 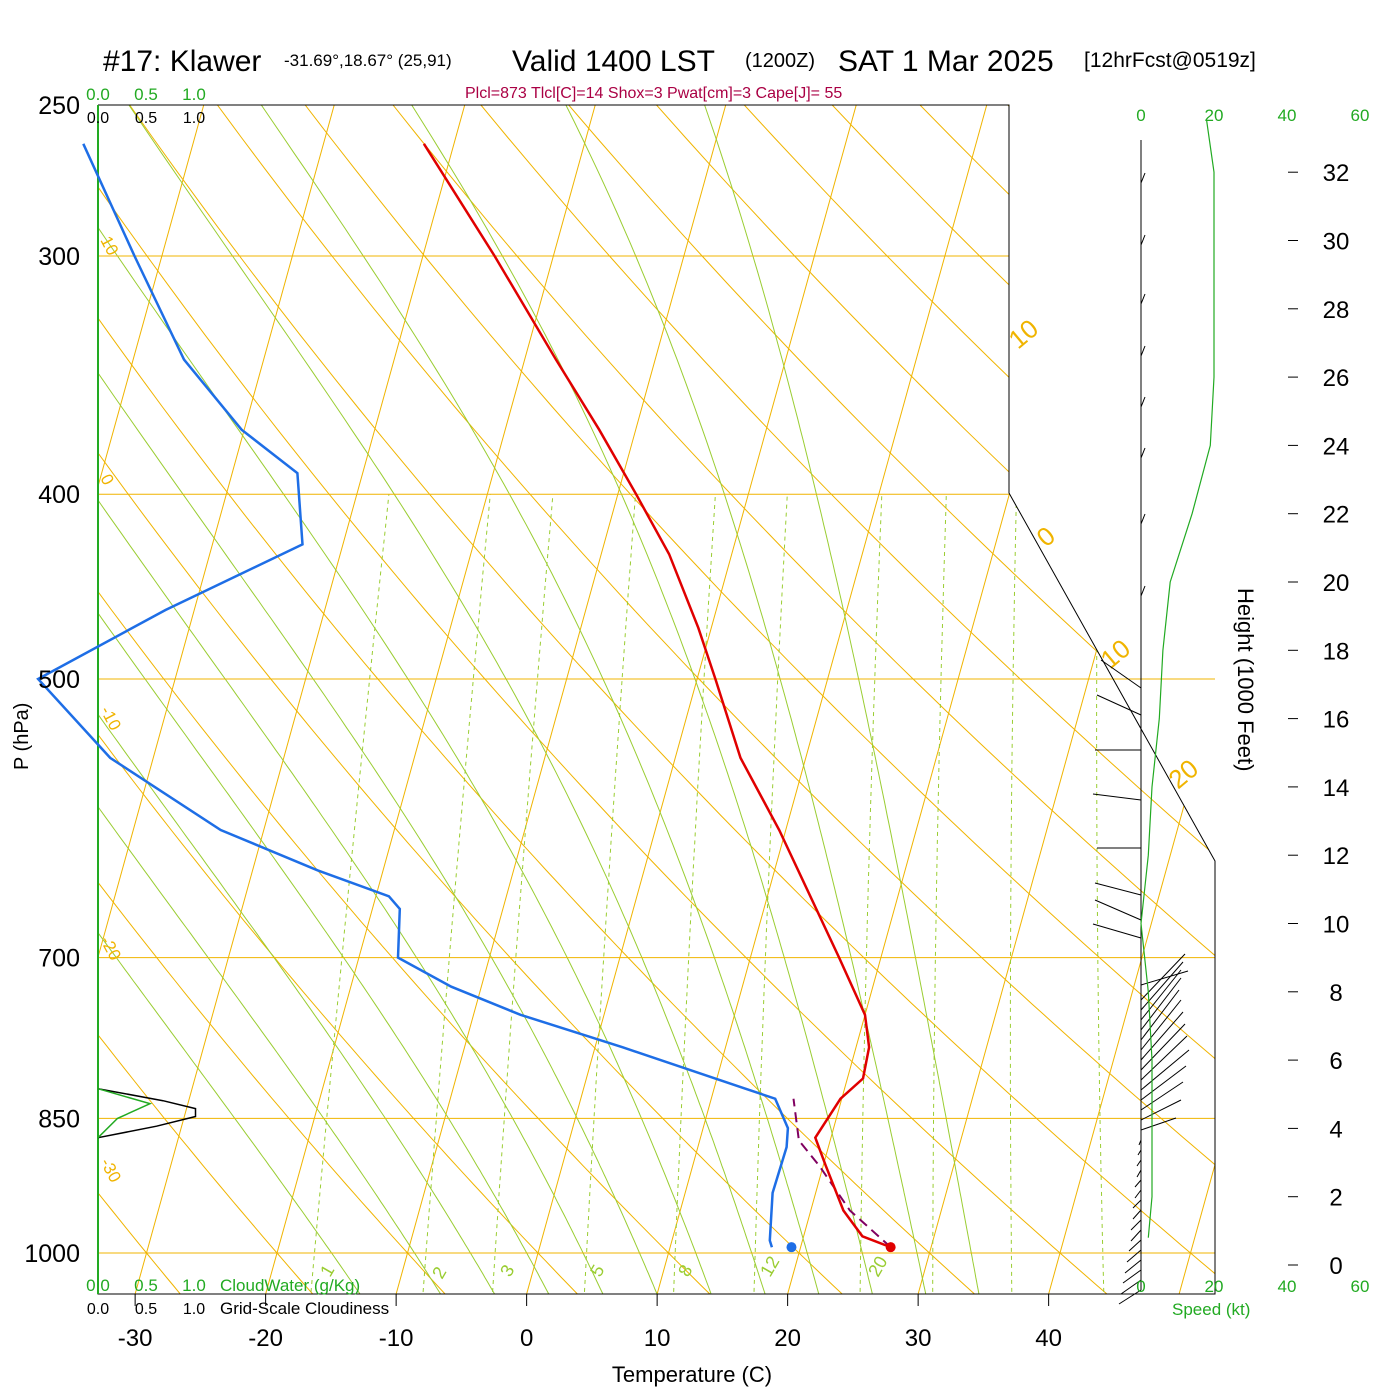 I want to click on pressure-tick-label: 700, so click(x=59, y=959).